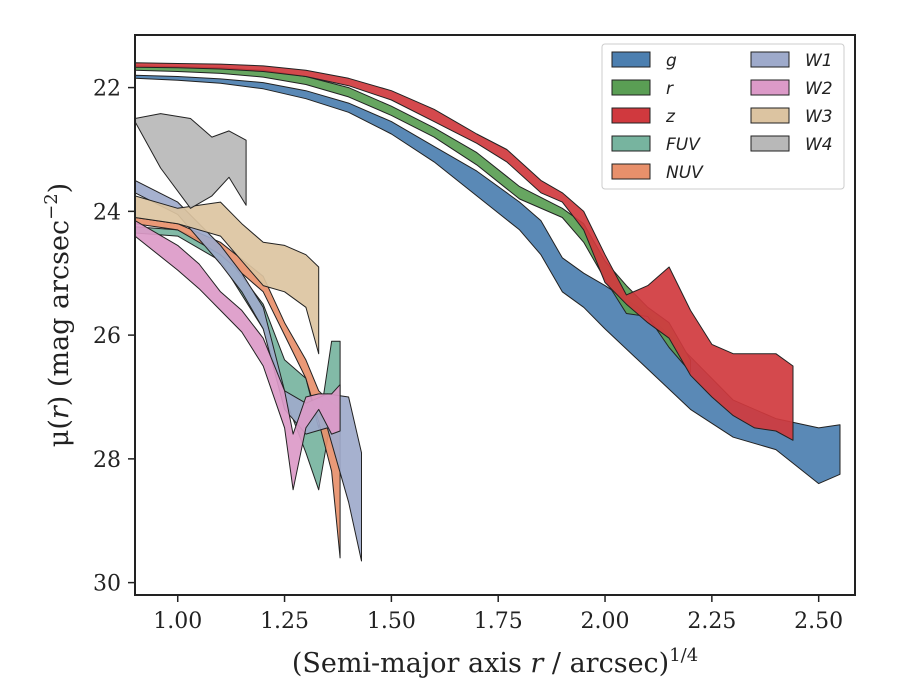 This screenshot has width=900, height=700. Describe the element at coordinates (770, 87) in the screenshot. I see `legend-swatch-w2` at that location.